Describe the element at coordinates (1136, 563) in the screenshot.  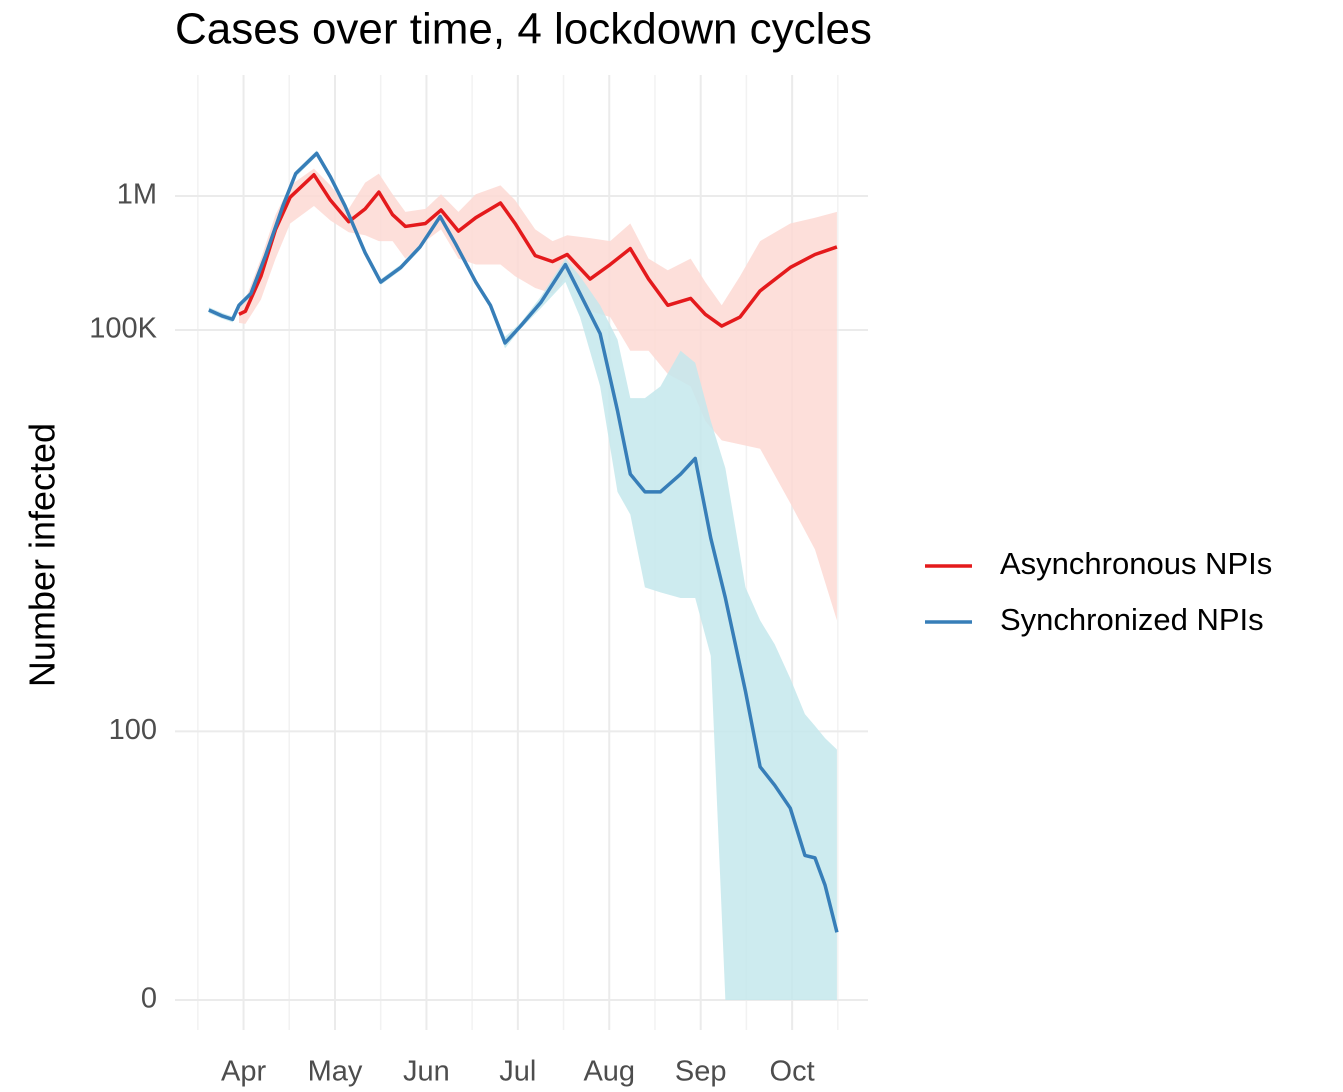
I see `legend-label: Asynchronous NPIs` at that location.